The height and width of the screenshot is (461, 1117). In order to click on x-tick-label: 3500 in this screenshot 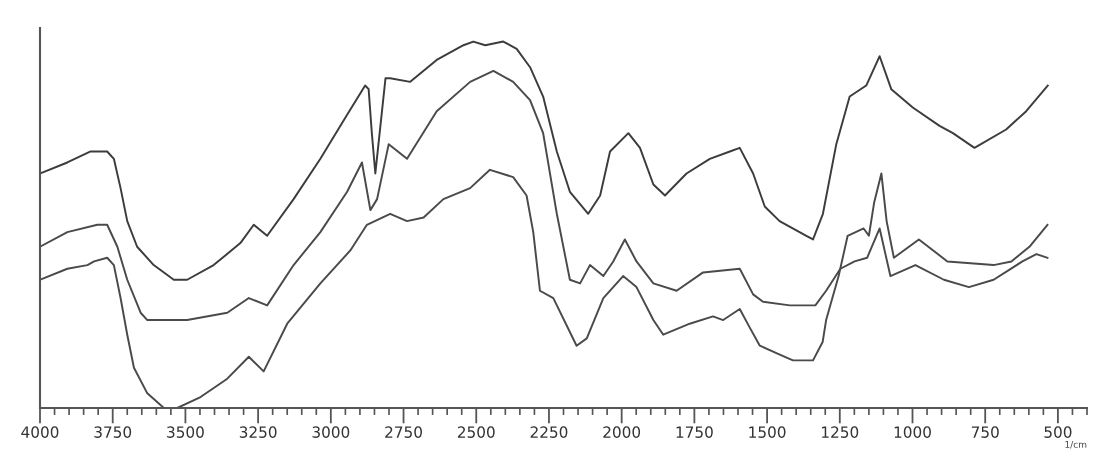, I will do `click(185, 432)`.